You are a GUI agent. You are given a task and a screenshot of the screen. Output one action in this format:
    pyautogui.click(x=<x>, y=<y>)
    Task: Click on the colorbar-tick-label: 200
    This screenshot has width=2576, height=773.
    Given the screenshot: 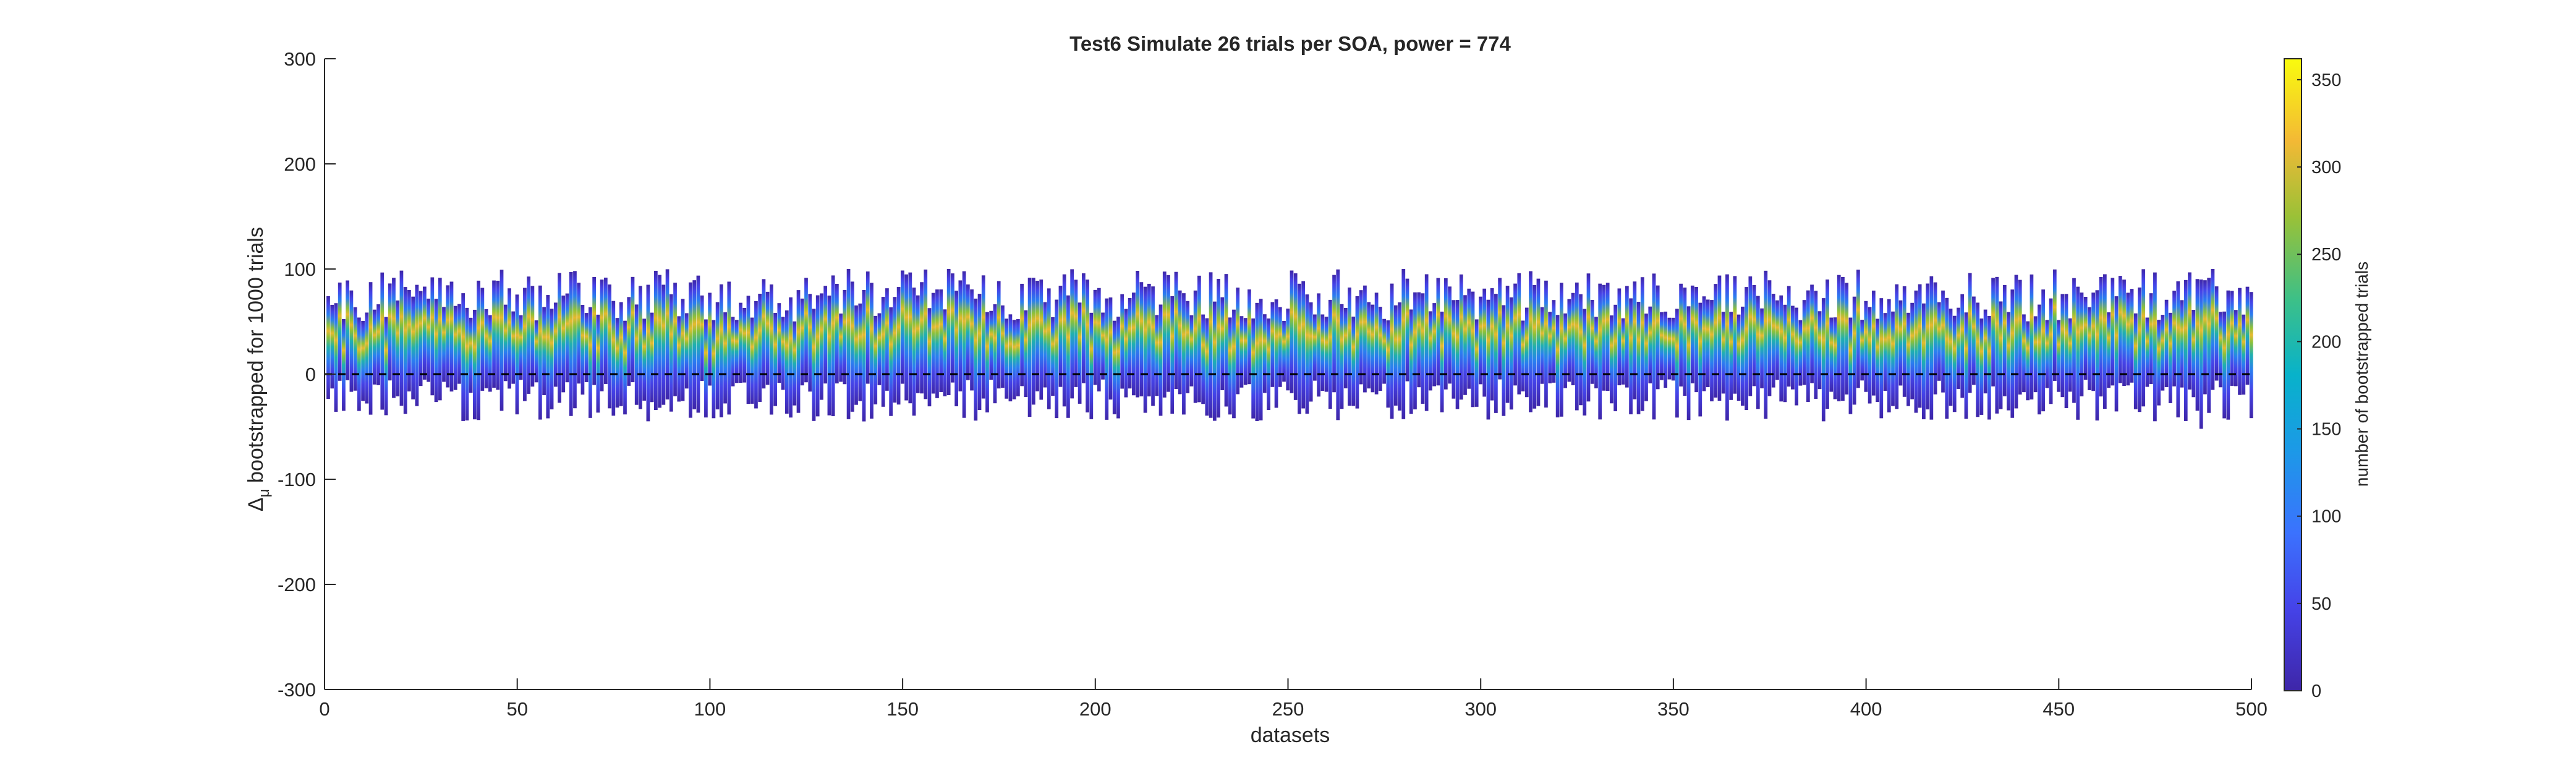 What is the action you would take?
    pyautogui.click(x=2326, y=342)
    